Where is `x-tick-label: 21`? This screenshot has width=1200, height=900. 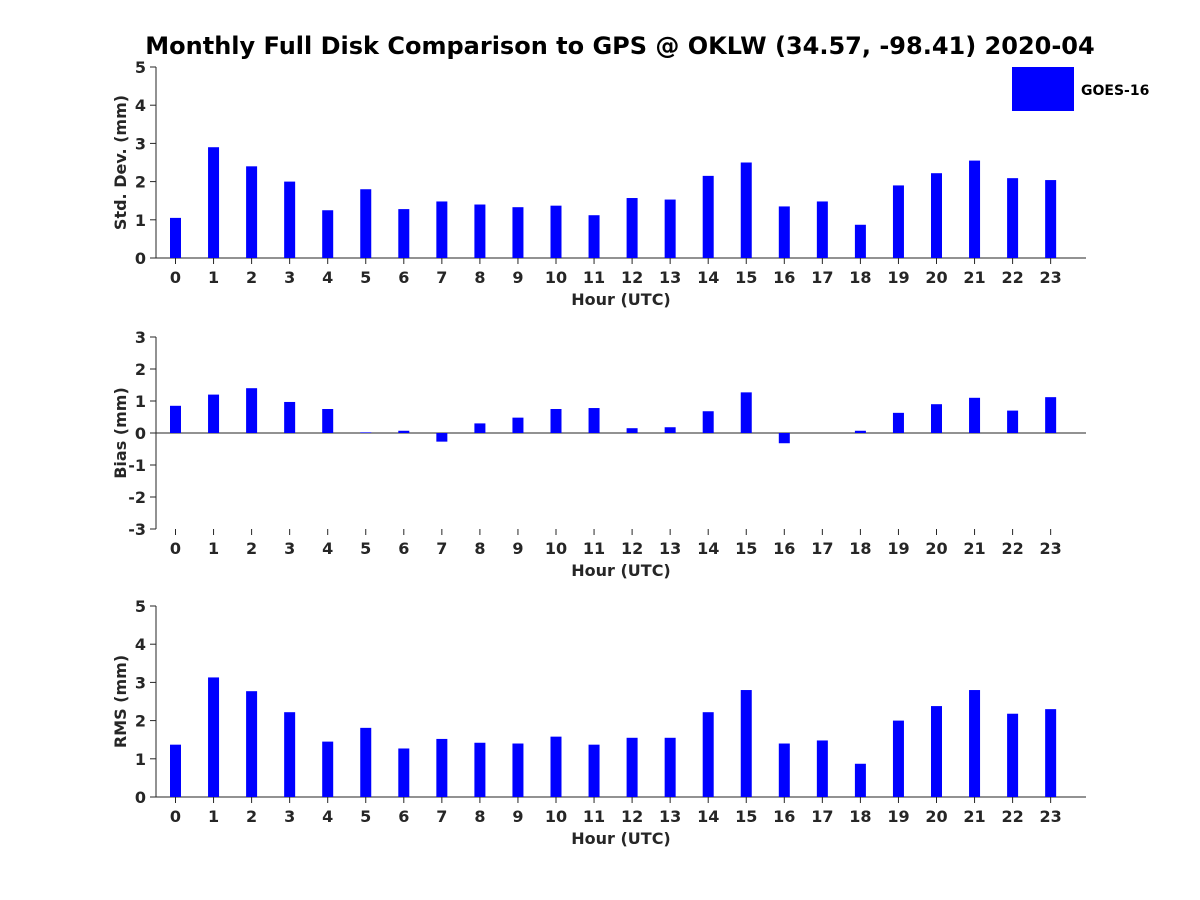
x-tick-label: 21 is located at coordinates (974, 816).